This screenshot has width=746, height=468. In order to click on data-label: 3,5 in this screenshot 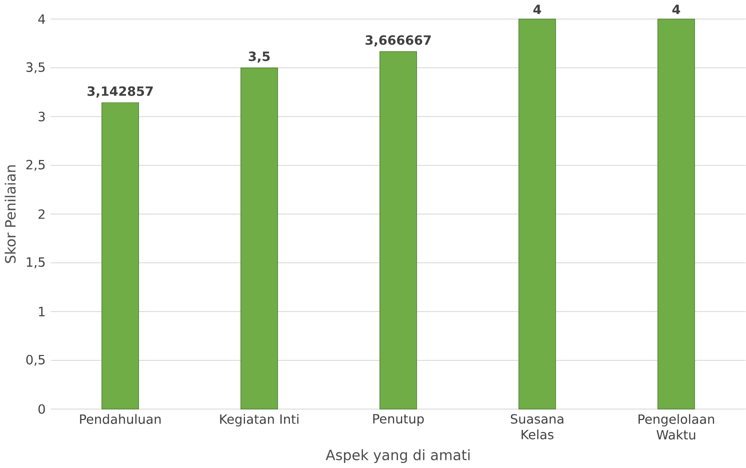, I will do `click(259, 57)`.